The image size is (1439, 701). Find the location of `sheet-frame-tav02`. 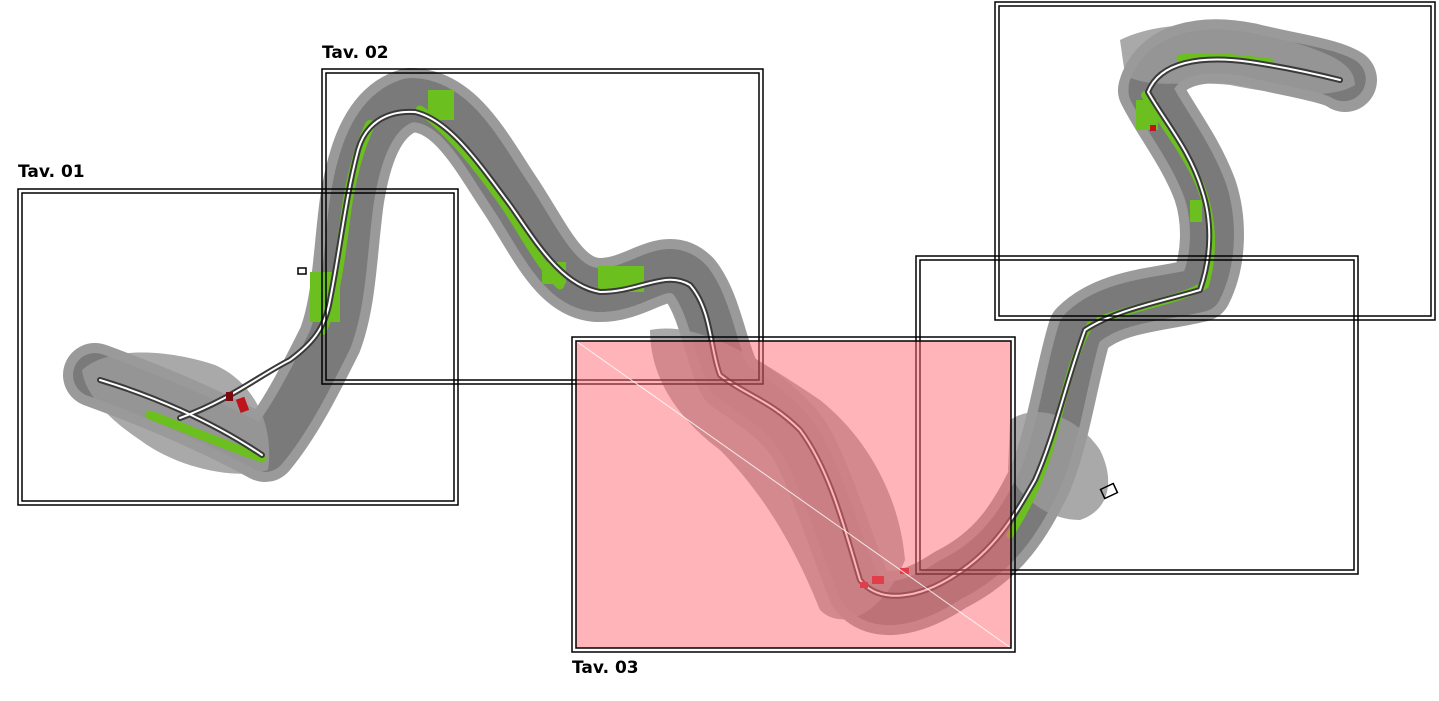

sheet-frame-tav02 is located at coordinates (542, 226).